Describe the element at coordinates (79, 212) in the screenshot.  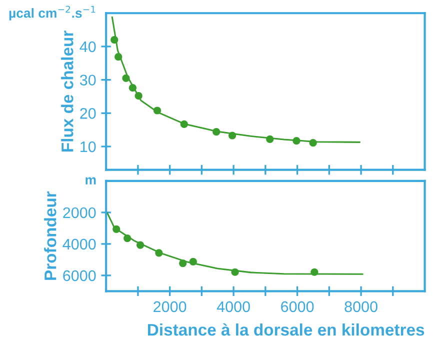
I see `y-tick-label: 2000` at that location.